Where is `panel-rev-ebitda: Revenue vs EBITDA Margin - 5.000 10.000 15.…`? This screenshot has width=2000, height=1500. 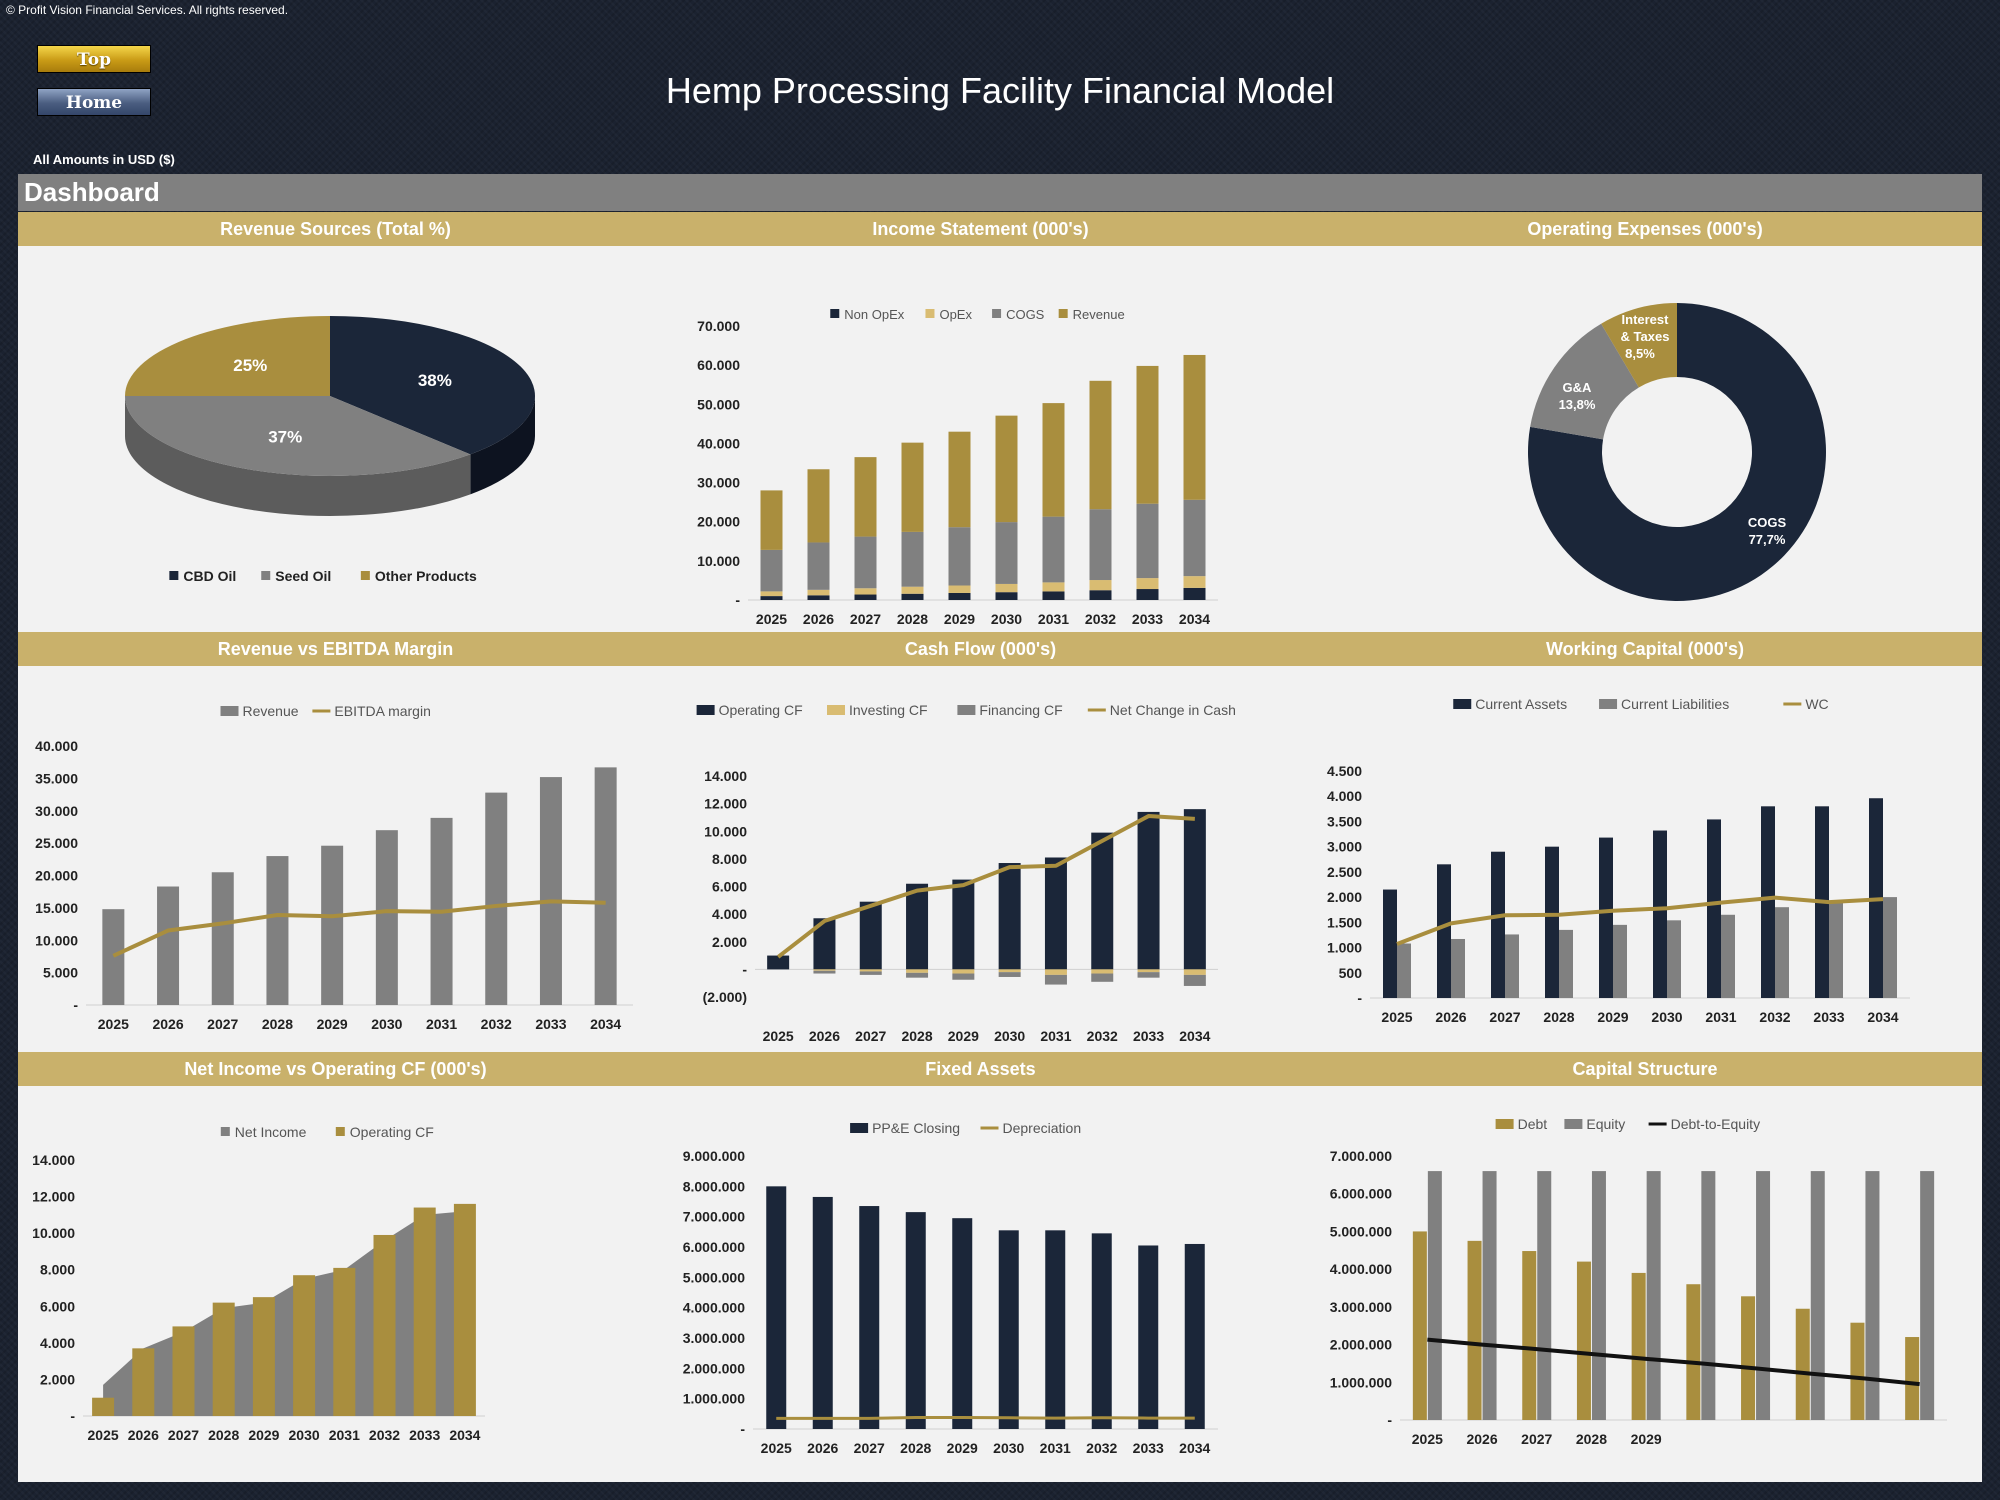
panel-rev-ebitda: Revenue vs EBITDA Margin - 5.000 10.000 15.… is located at coordinates (335, 842).